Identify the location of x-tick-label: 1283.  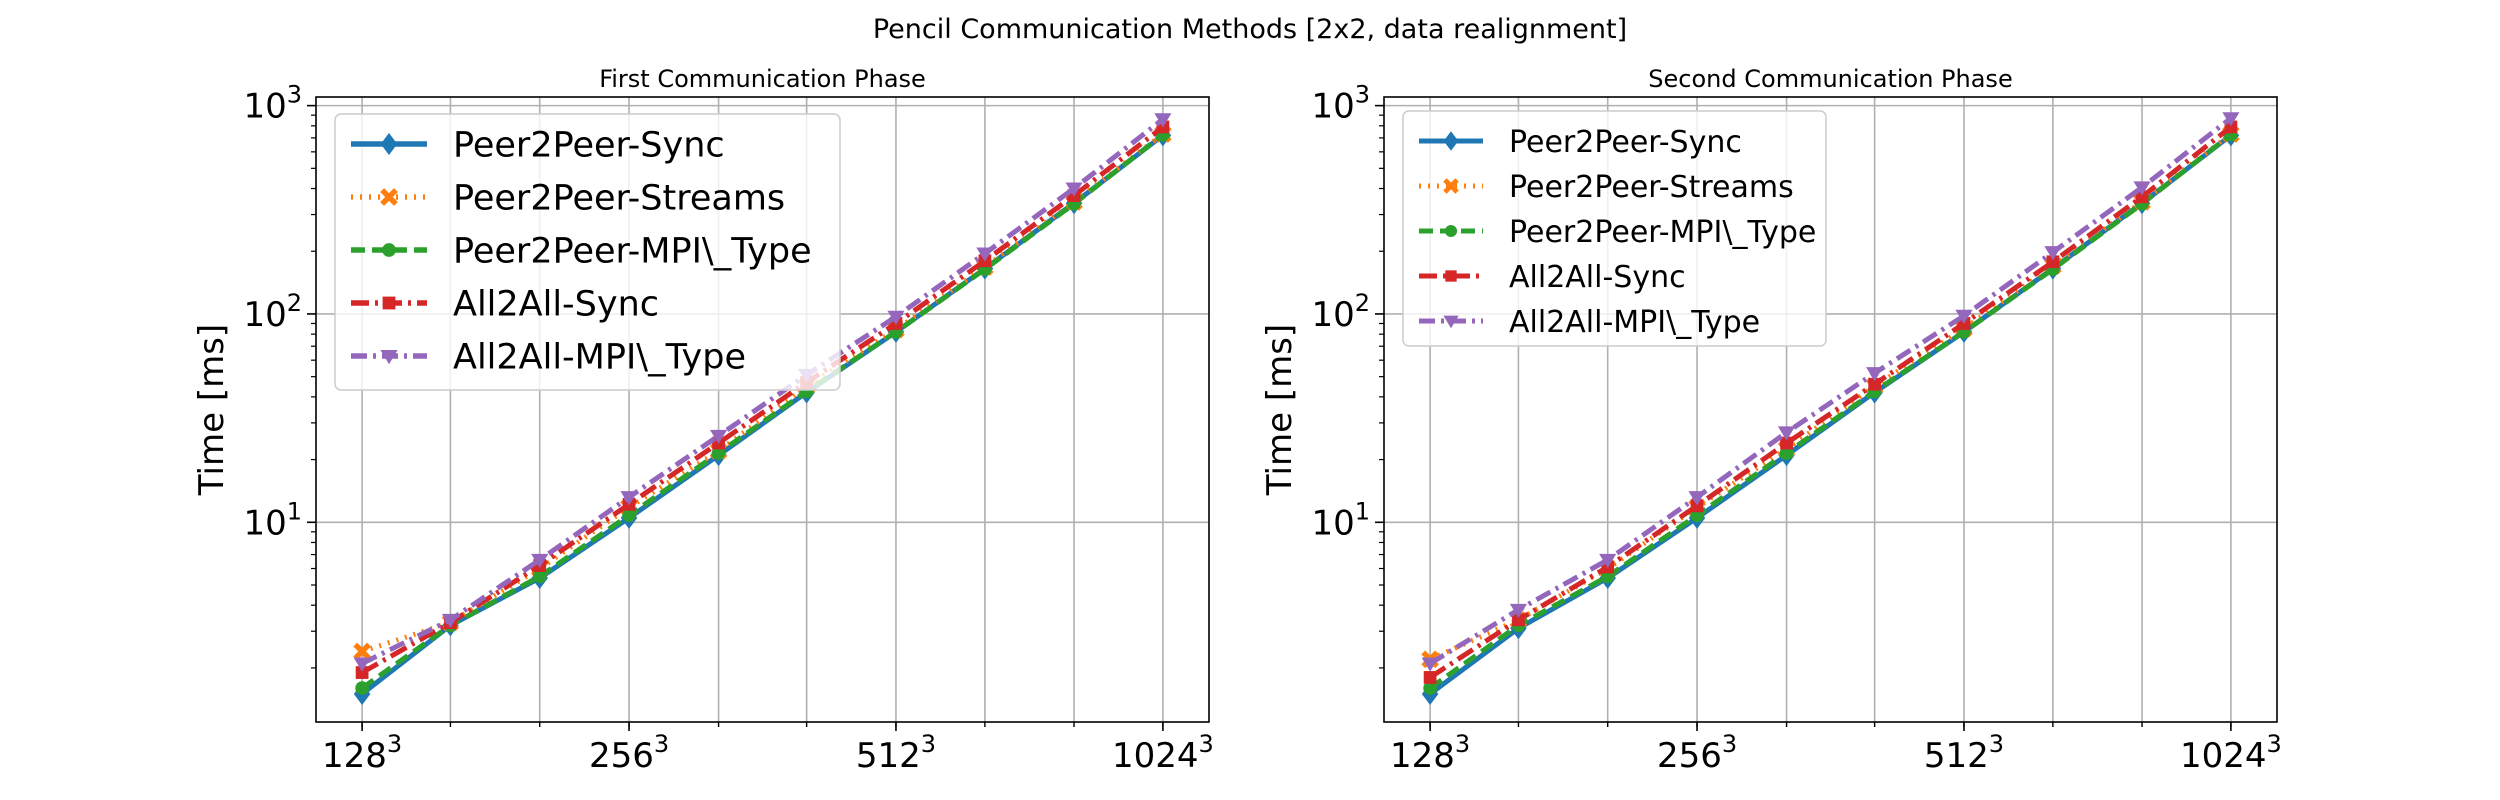
(362, 753).